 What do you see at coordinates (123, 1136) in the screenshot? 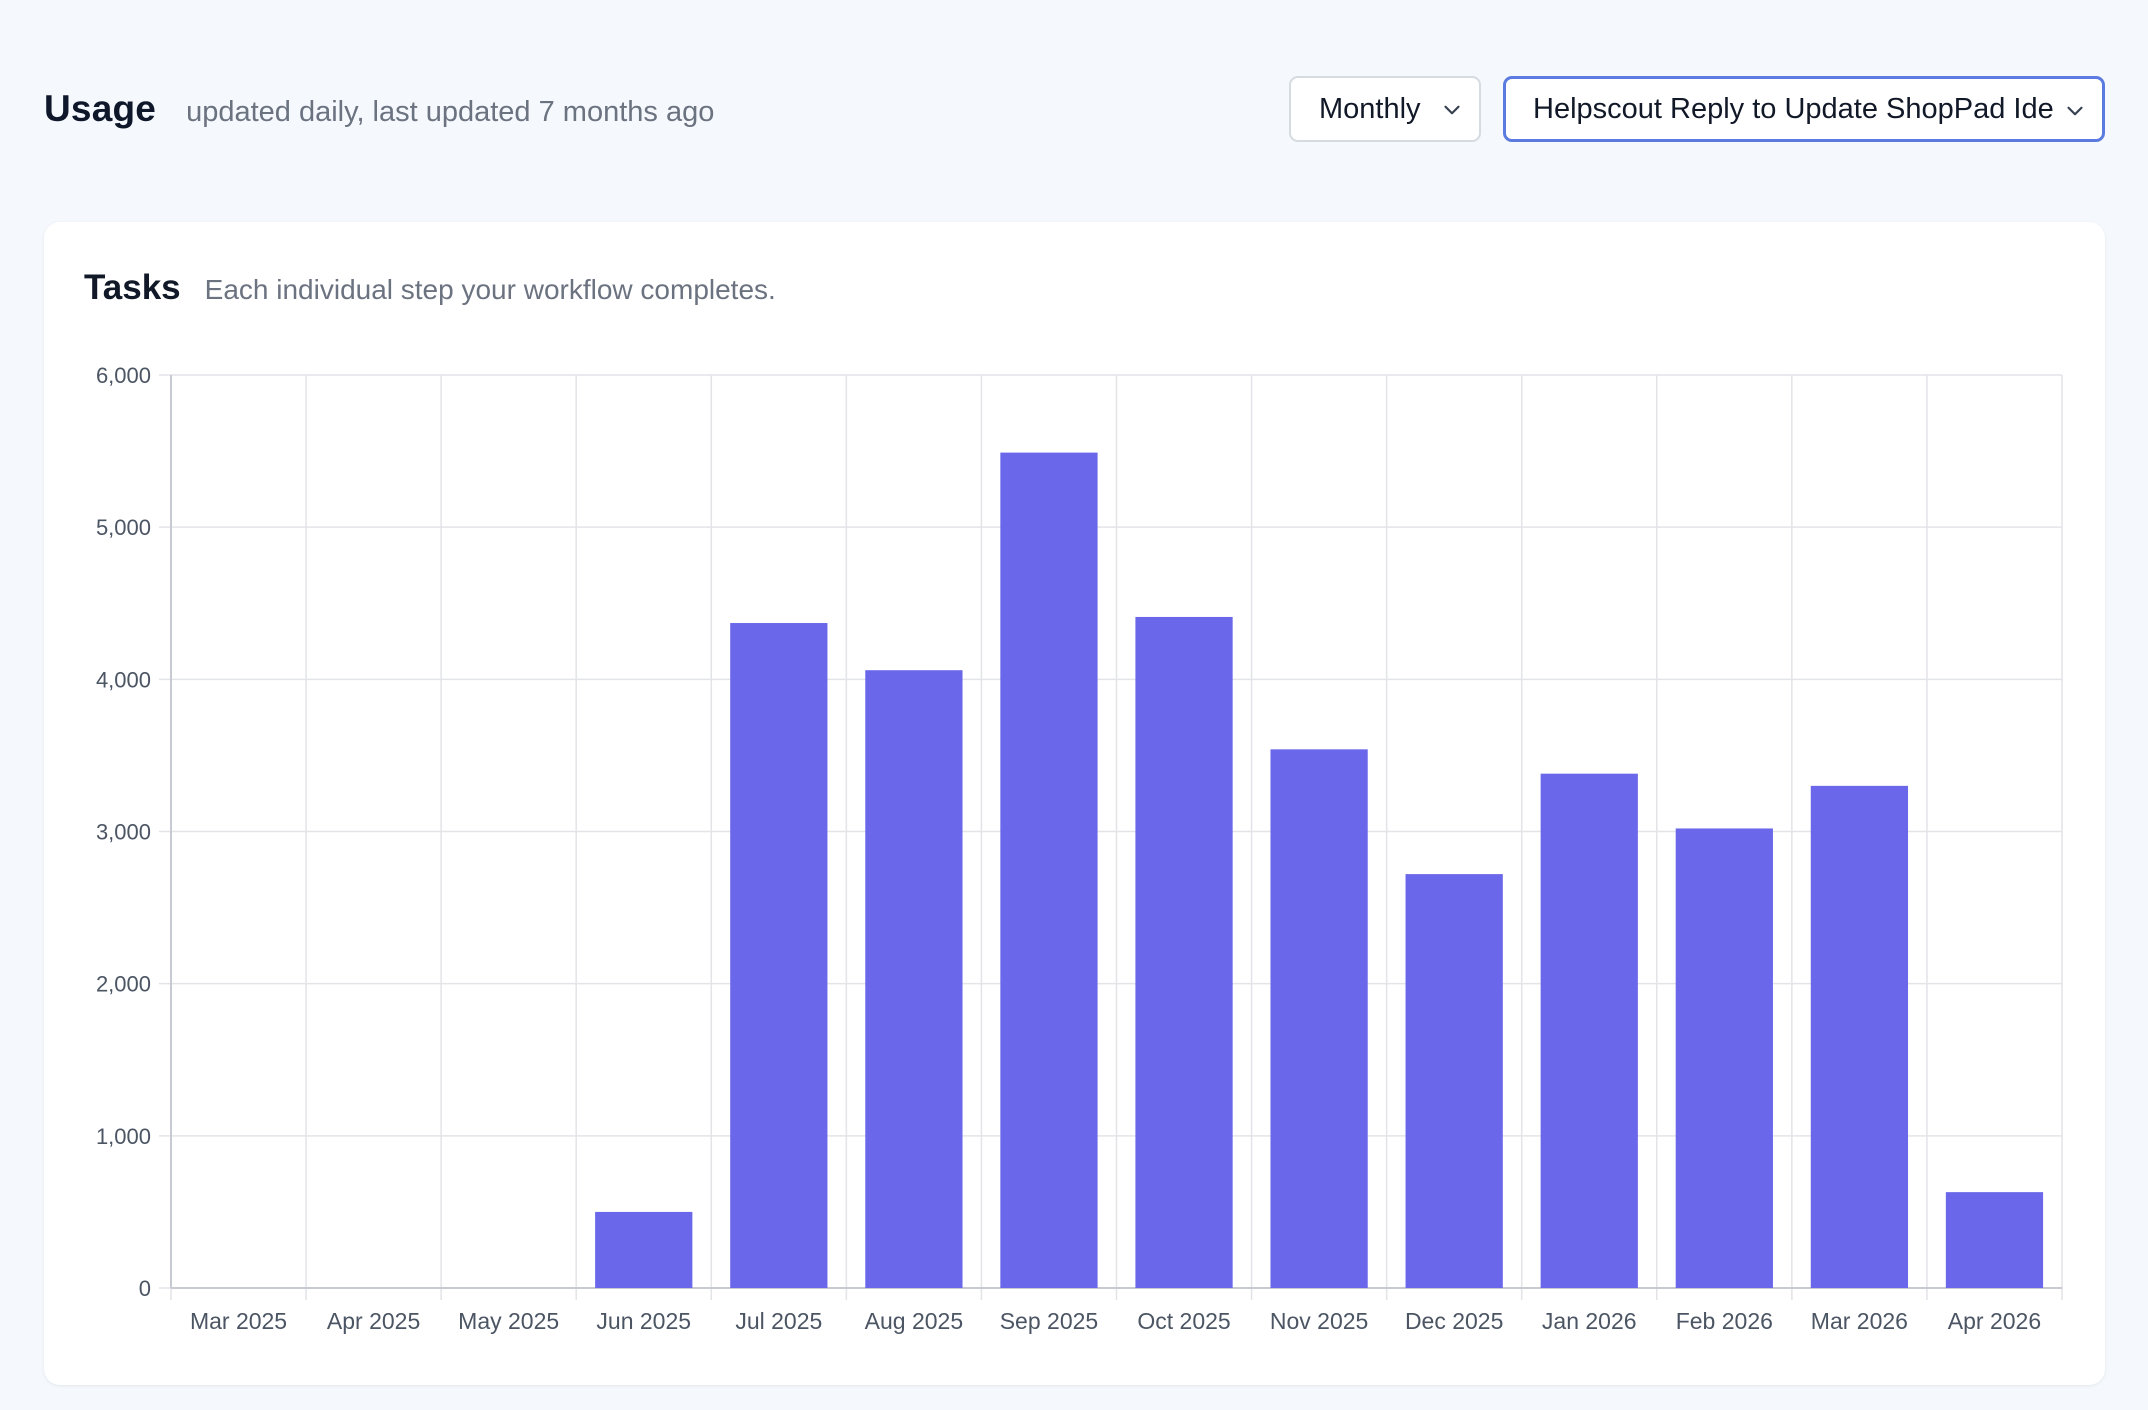
I see `y-tick-label: 1,000` at bounding box center [123, 1136].